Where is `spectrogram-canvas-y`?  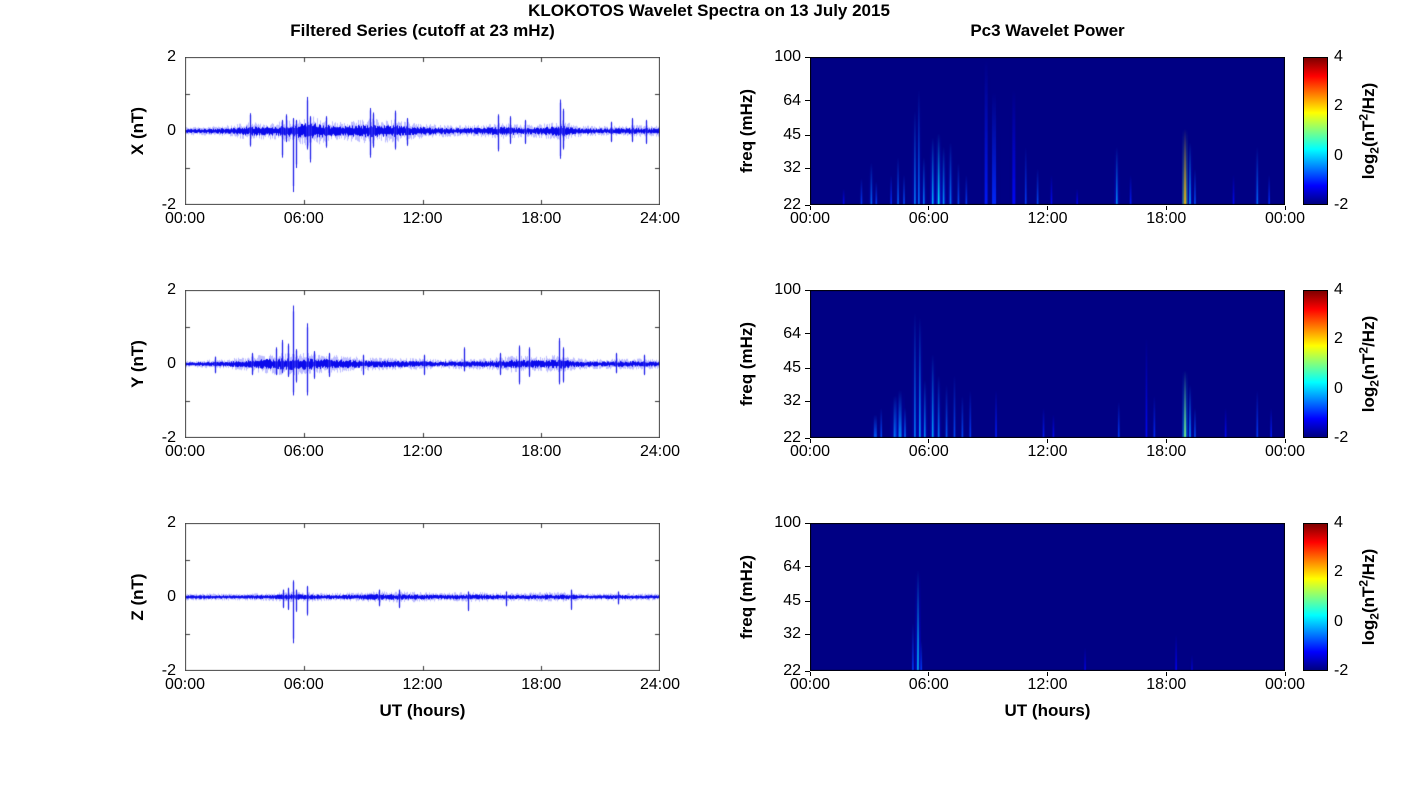
spectrogram-canvas-y is located at coordinates (1047, 364).